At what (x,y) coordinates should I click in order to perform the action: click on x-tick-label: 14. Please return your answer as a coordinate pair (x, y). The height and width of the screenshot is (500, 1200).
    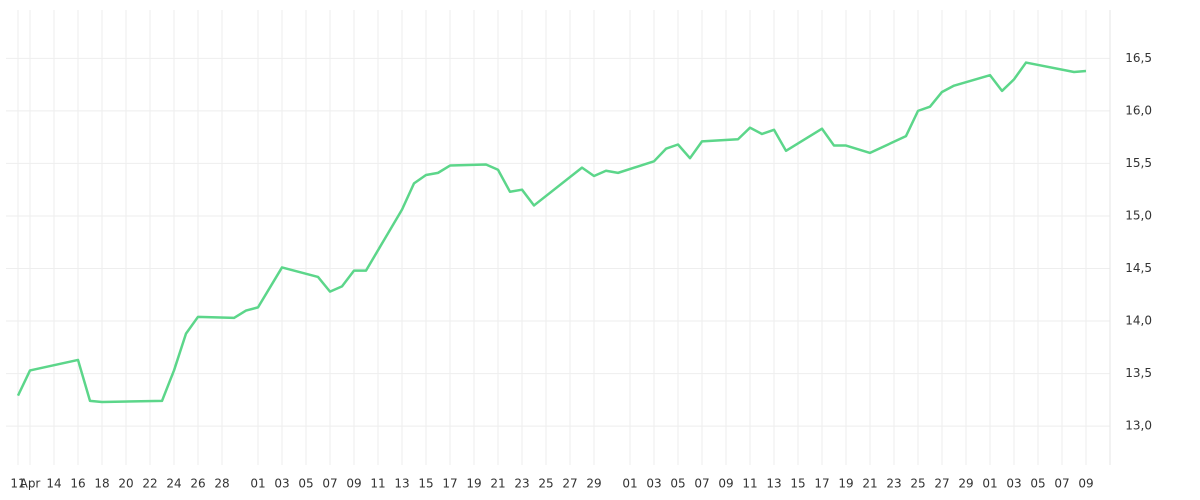
    Looking at the image, I should click on (53, 484).